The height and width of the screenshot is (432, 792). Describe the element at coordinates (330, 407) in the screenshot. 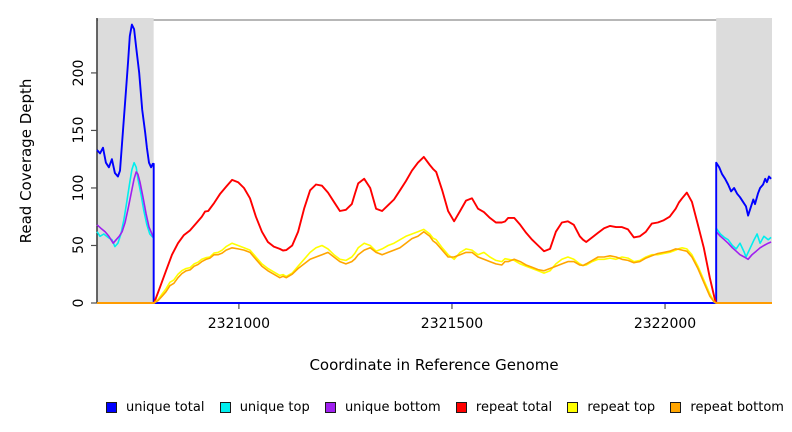

I see `unique-bottom-swatch-icon` at that location.